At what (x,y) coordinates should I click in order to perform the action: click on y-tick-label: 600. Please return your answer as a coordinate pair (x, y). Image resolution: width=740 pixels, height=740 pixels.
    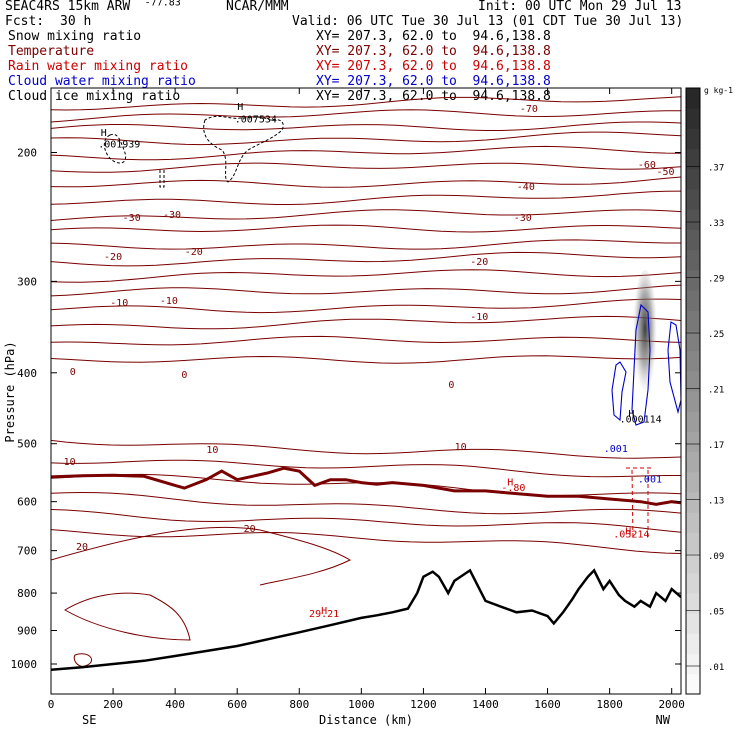
    Looking at the image, I should click on (27, 502).